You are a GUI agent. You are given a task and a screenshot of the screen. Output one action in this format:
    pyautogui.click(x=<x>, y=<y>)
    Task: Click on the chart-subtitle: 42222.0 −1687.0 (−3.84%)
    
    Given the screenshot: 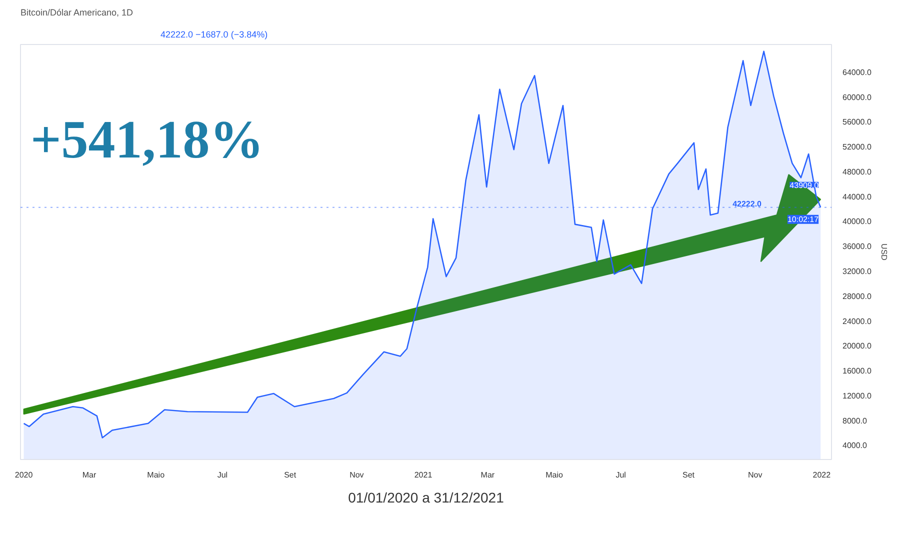 What is the action you would take?
    pyautogui.click(x=214, y=35)
    